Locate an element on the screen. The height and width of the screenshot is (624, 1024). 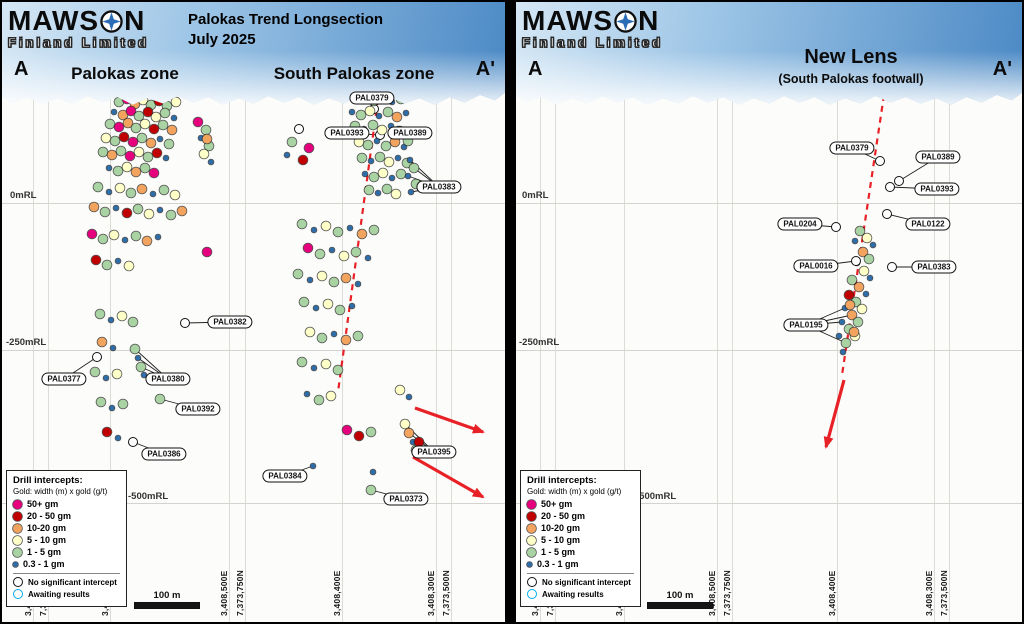
legend-item-await: Awaiting results is located at coordinates (580, 594).